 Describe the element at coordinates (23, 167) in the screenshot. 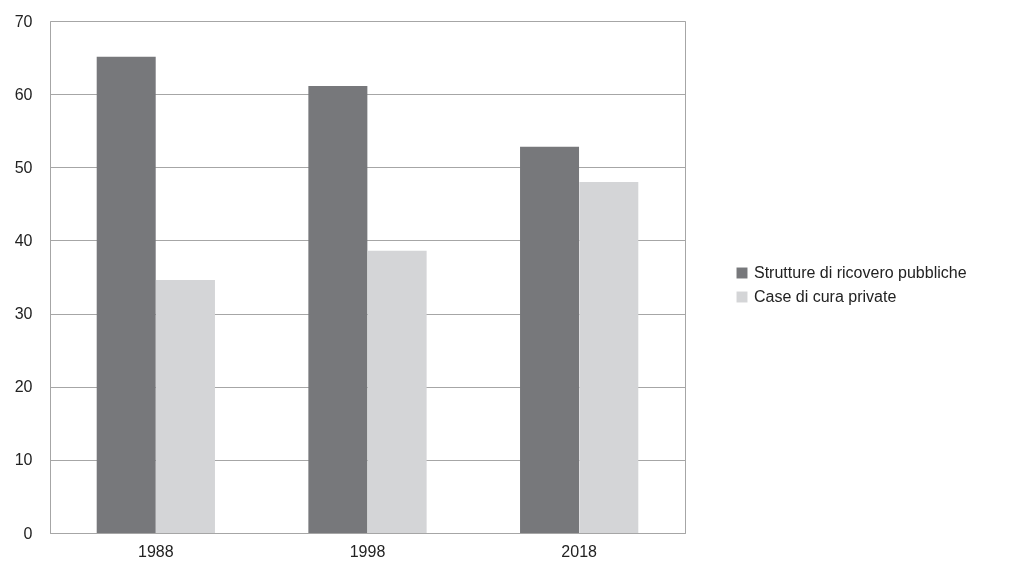

I see `y-tick-label: 50` at that location.